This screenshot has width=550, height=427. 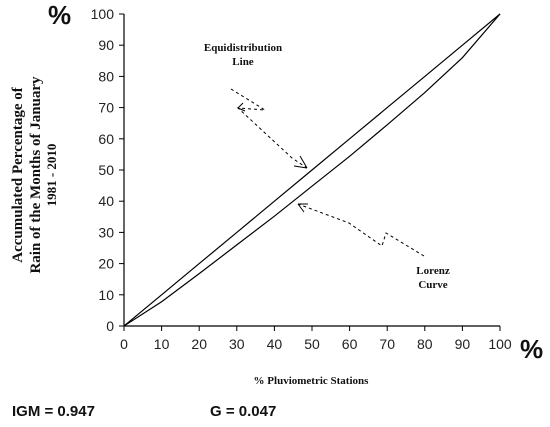 I want to click on y-tick-label: 0, so click(x=110, y=326).